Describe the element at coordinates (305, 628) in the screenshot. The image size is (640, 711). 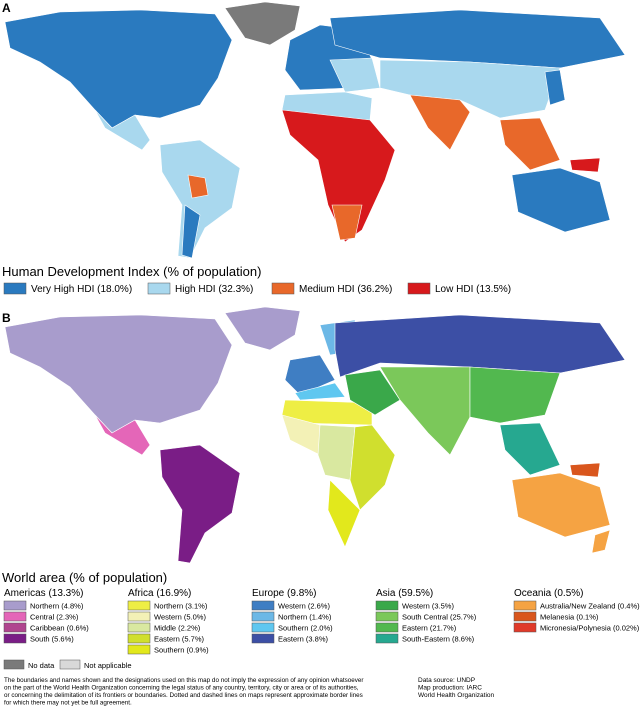
I see `legend-label: Southern (2.0%)` at that location.